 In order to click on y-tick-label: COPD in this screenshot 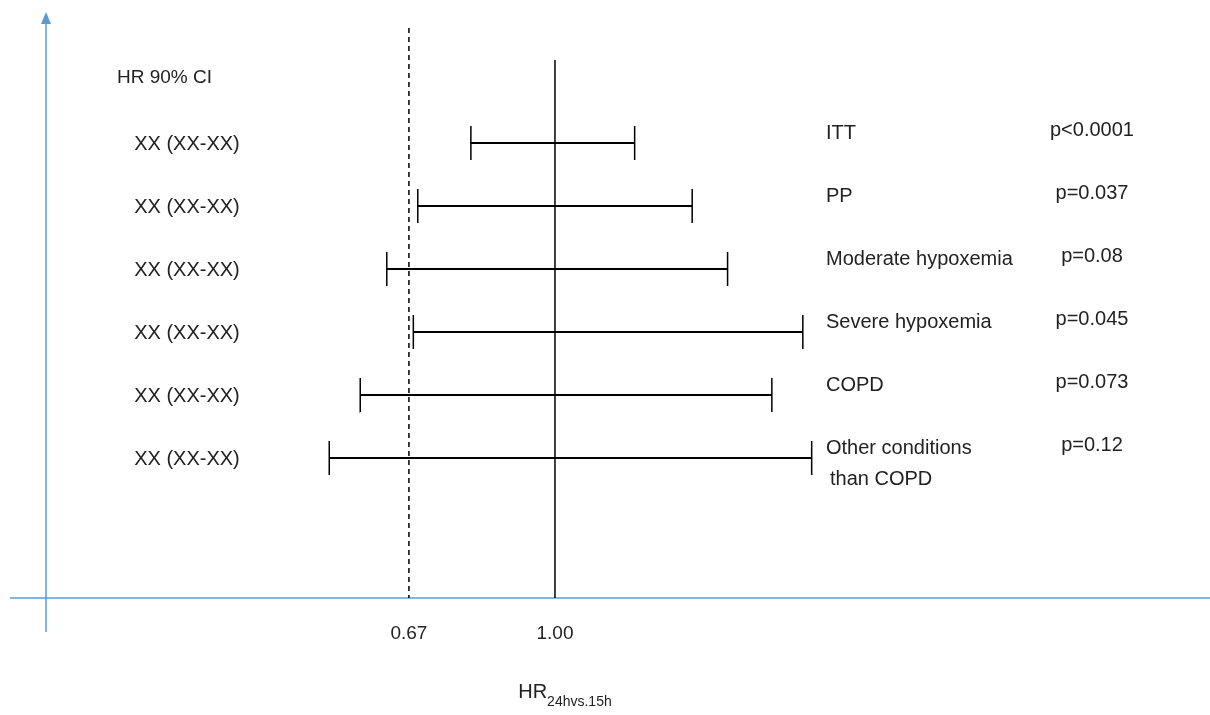, I will do `click(855, 384)`.